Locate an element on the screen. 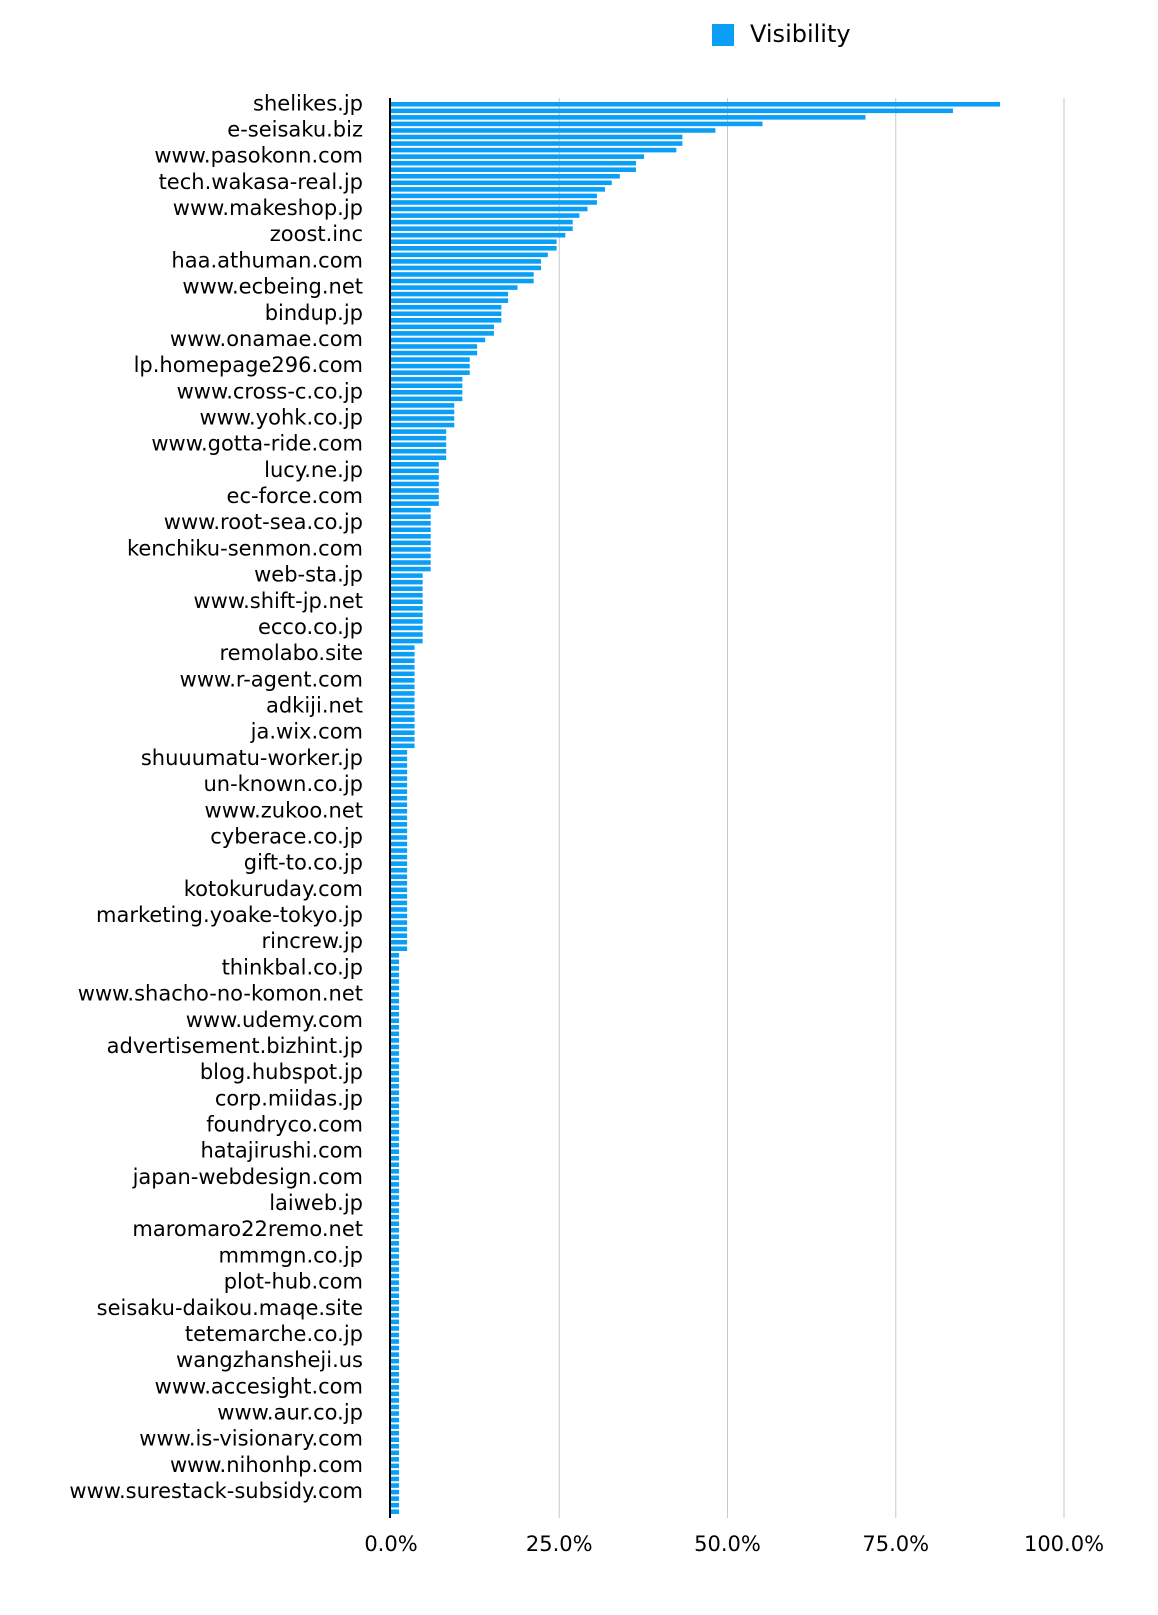 Image resolution: width=1158 pixels, height=1615 pixels. category-label: www.nihonhp.com is located at coordinates (266, 1465).